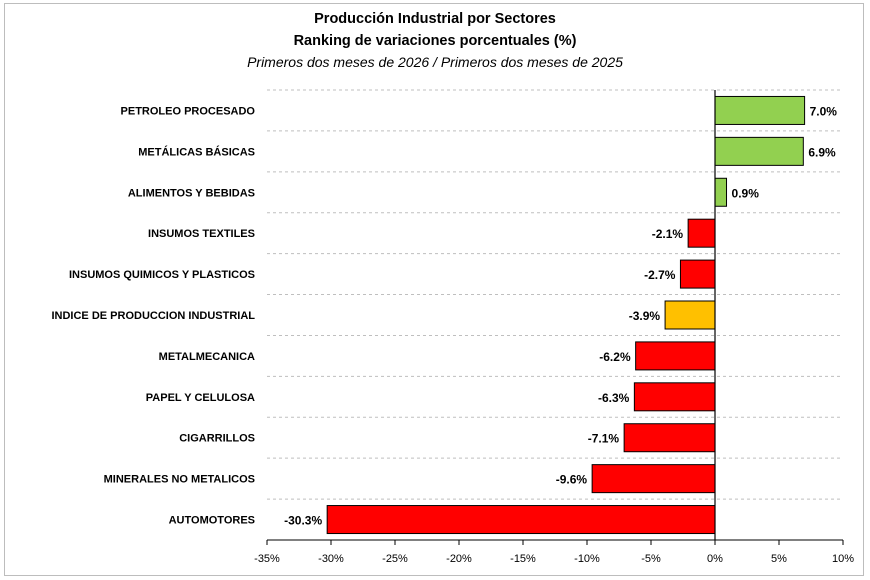 This screenshot has height=580, width=870. I want to click on data-label: -6.3%, so click(614, 398).